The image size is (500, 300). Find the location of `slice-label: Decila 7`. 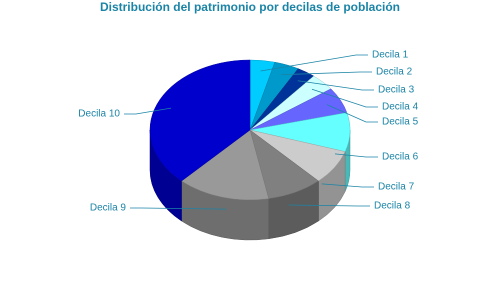

slice-label: Decila 7 is located at coordinates (396, 187).